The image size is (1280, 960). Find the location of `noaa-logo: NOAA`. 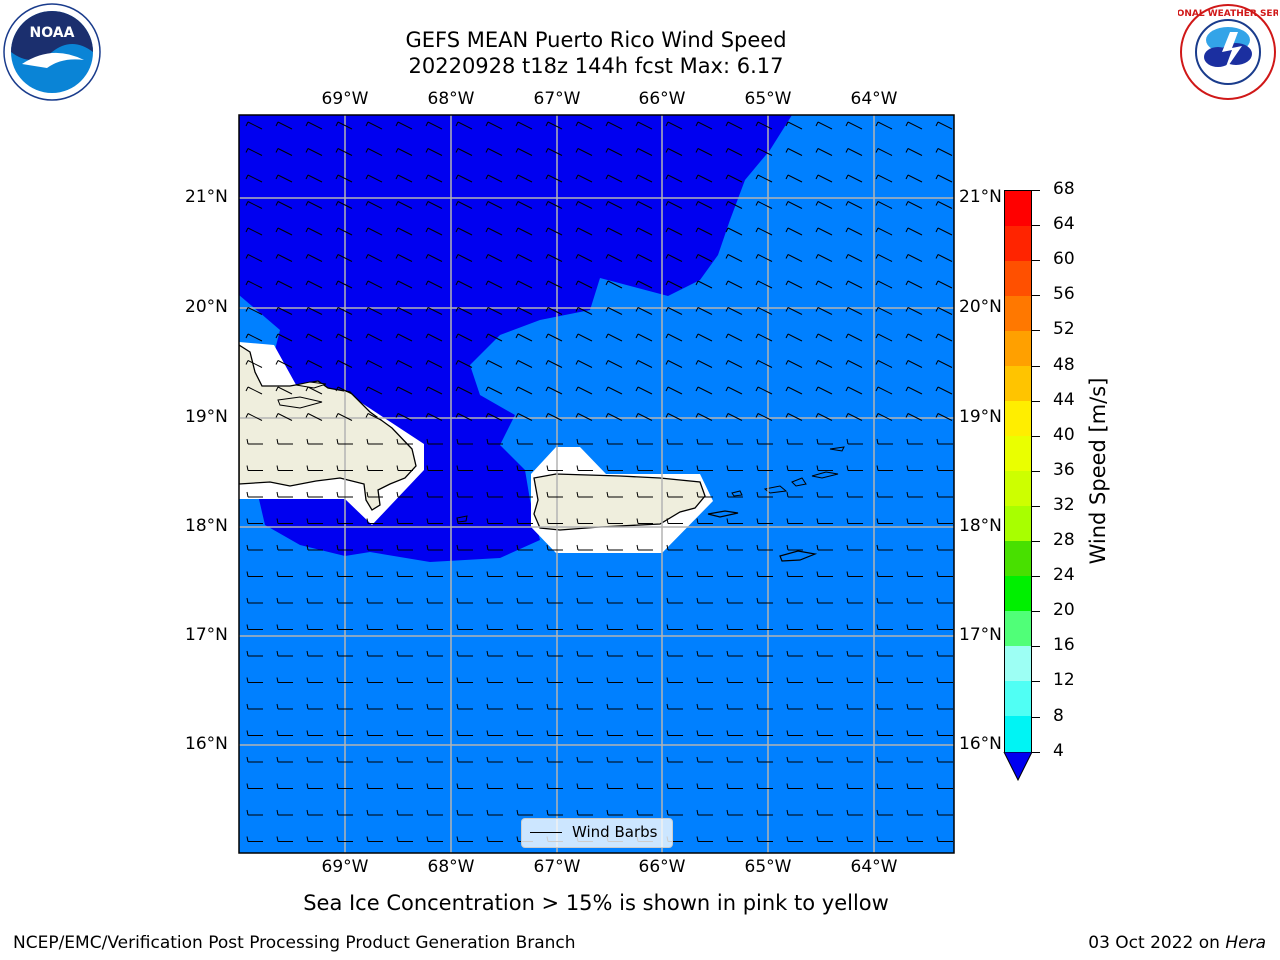

noaa-logo: NOAA is located at coordinates (52, 52).